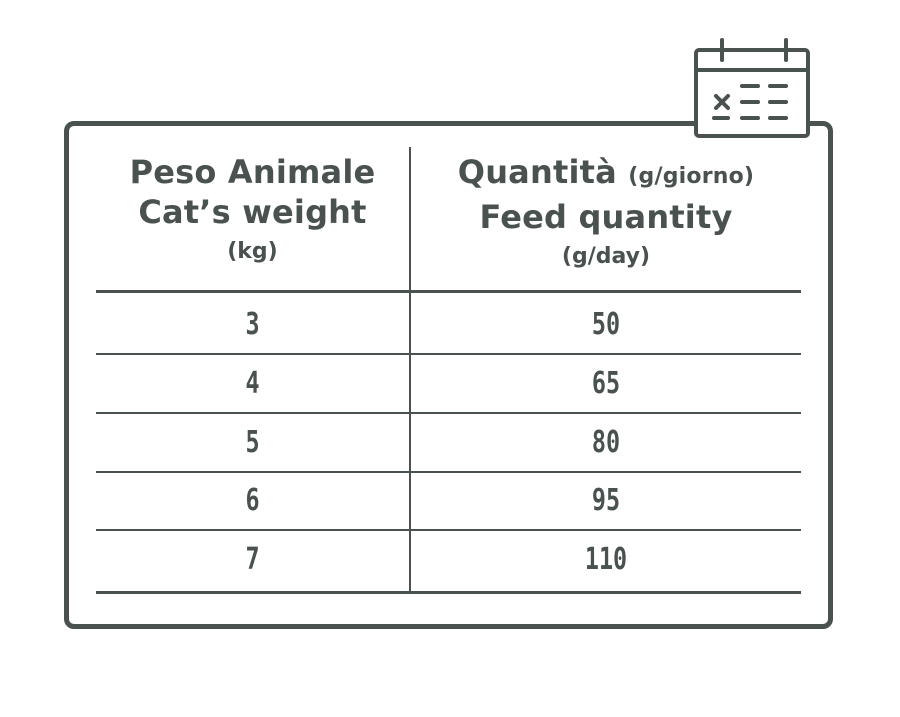  I want to click on column-divider, so click(410, 369).